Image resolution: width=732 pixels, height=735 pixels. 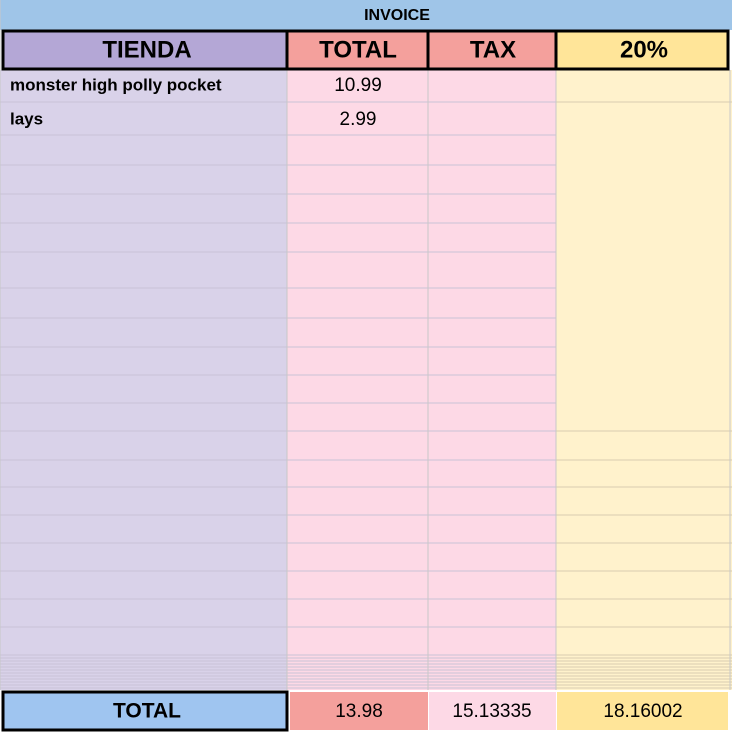 I want to click on amount: 10.99, so click(x=358, y=85).